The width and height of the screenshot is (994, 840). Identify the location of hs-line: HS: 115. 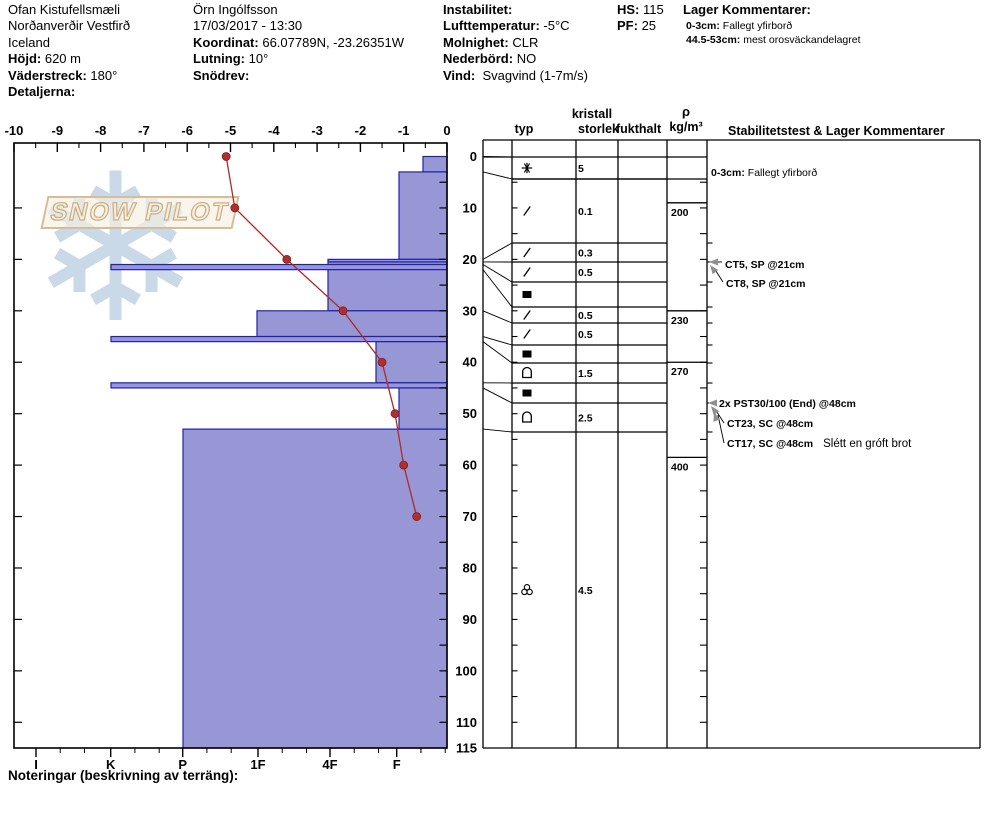
(640, 9).